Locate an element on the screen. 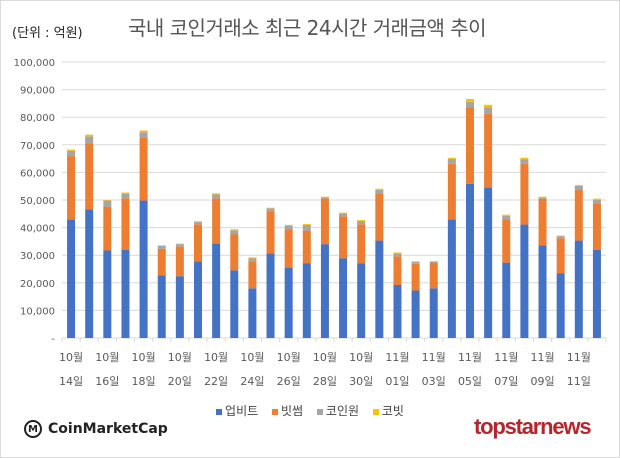 Image resolution: width=620 pixels, height=458 pixels. legend-label: 빗썸 is located at coordinates (292, 411).